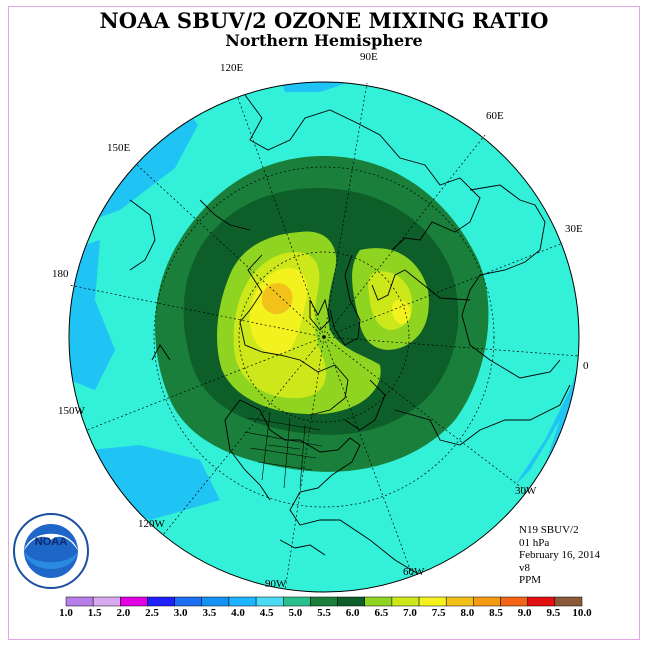 The image size is (648, 648). I want to click on meridian-30w, so click(425, 414).